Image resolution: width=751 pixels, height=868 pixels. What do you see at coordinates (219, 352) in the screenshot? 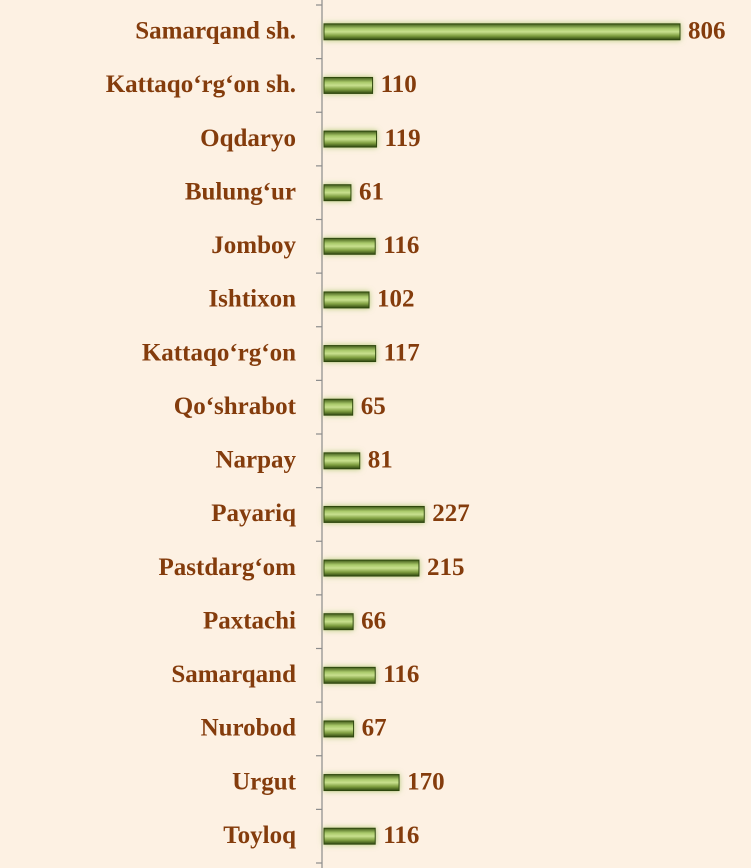
I see `y-tick-label: Kattaqo‘rg‘on` at bounding box center [219, 352].